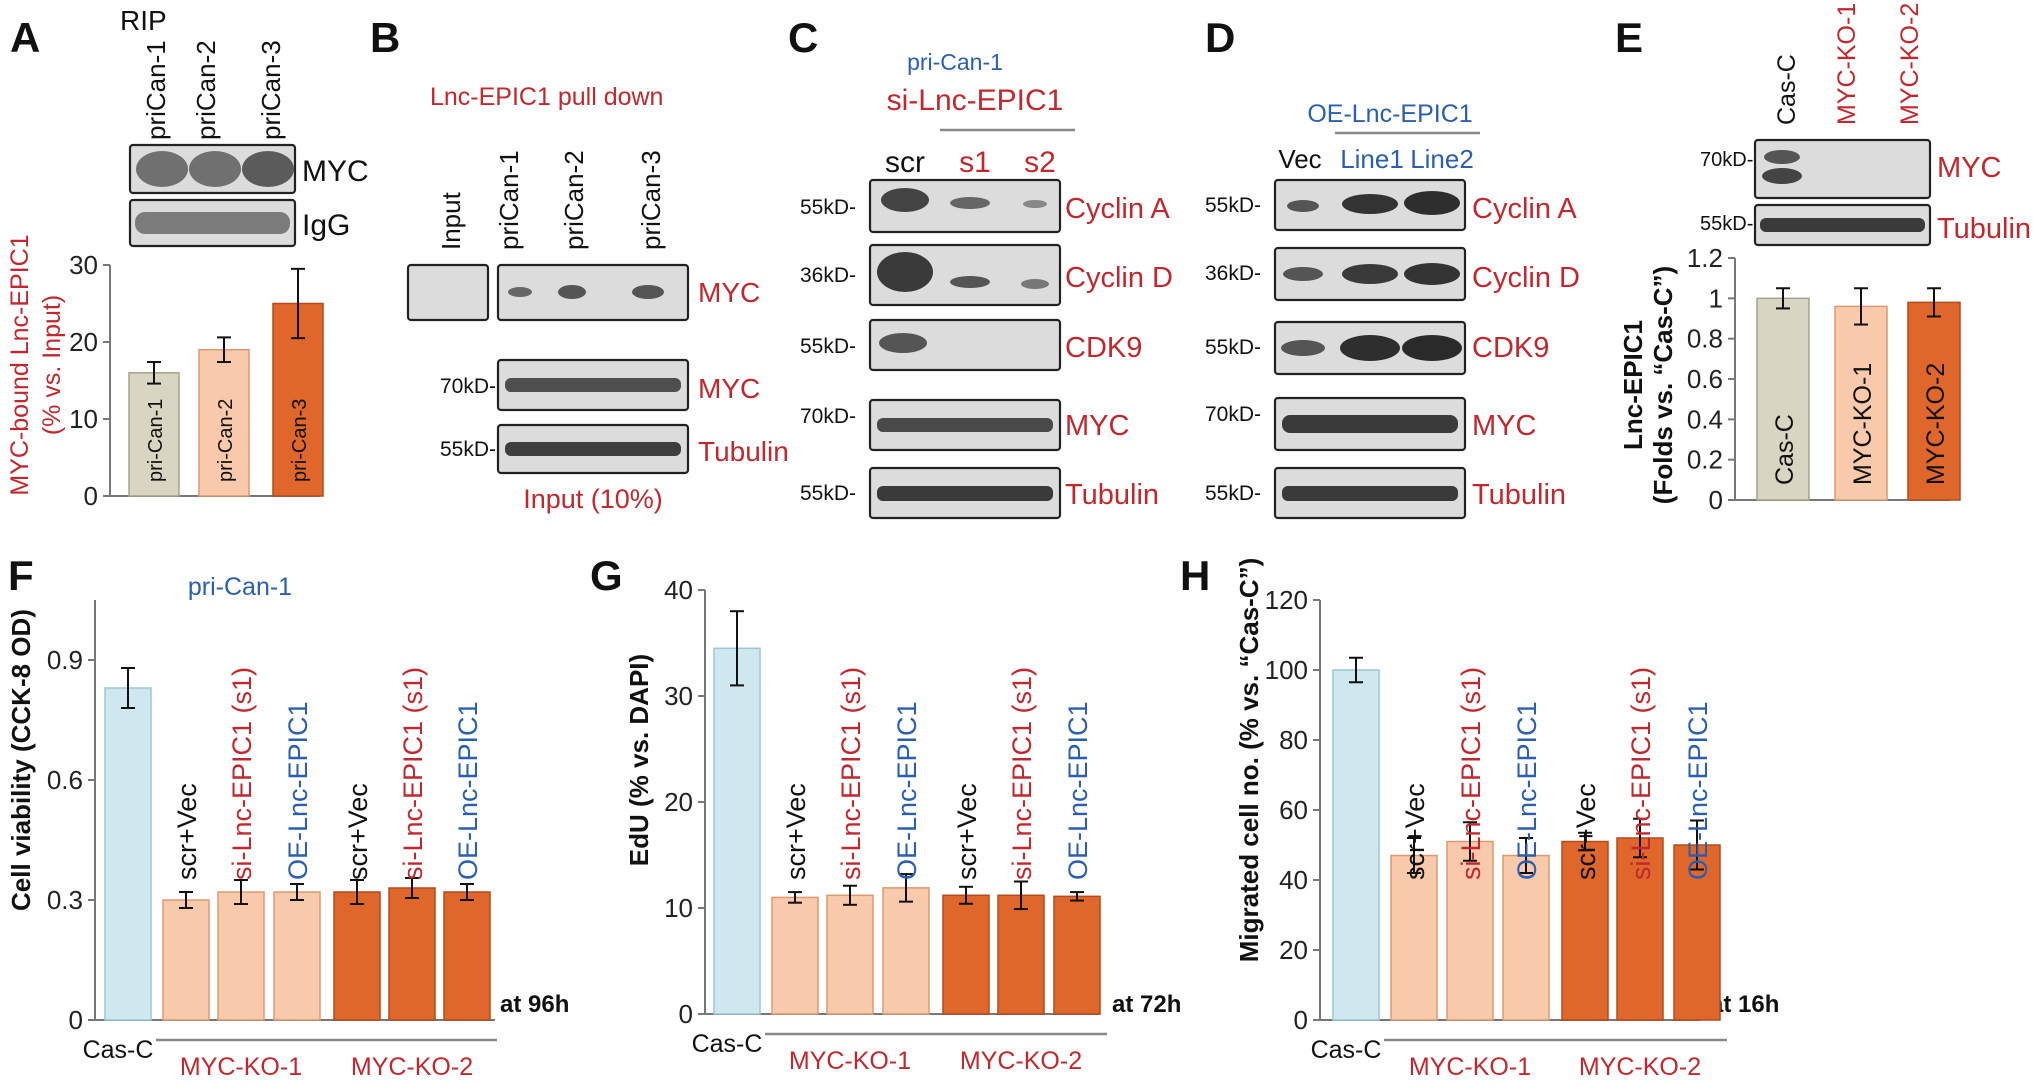 The image size is (2040, 1086). What do you see at coordinates (639, 760) in the screenshot?
I see `y-axis-label: EdU (% vs. DAPI)` at bounding box center [639, 760].